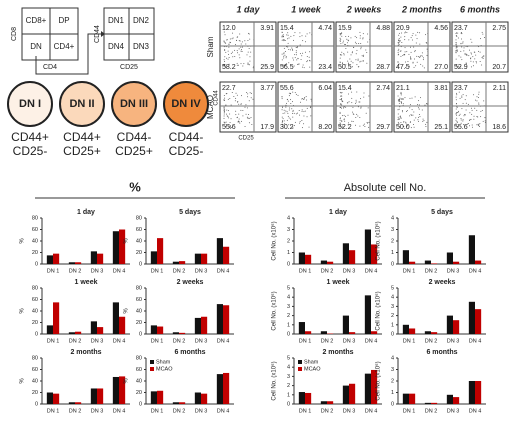  What do you see at coordinates (461, 127) in the screenshot?
I see `quadrant-percent: 55.6` at bounding box center [461, 127].